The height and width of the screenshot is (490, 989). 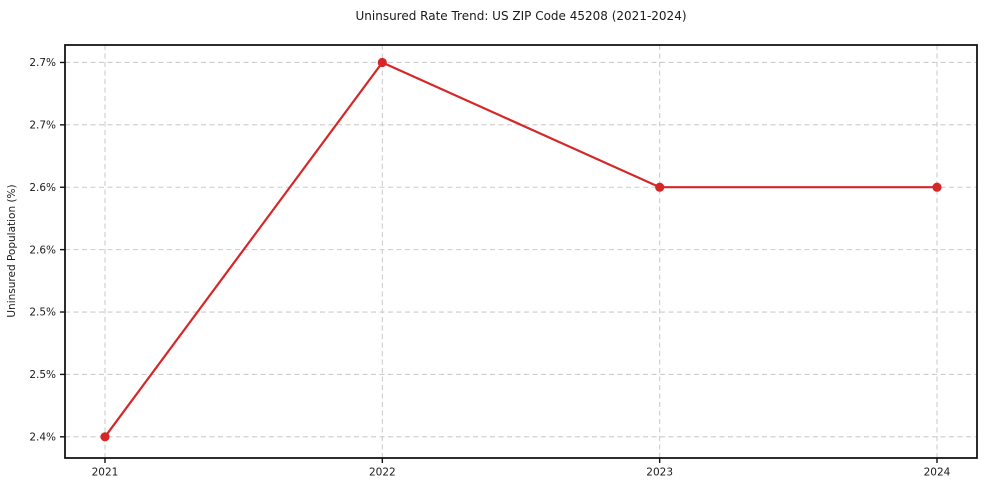 I want to click on y-axis-label: Uninsured Population (%), so click(x=12, y=250).